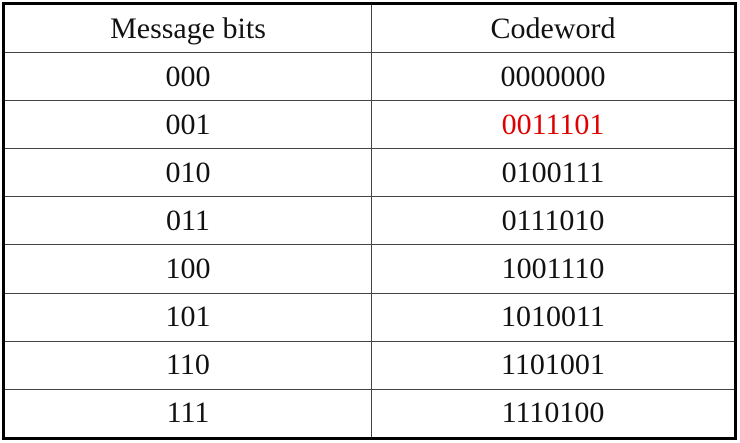 The height and width of the screenshot is (443, 740). What do you see at coordinates (553, 76) in the screenshot?
I see `table-cell: 0000000` at bounding box center [553, 76].